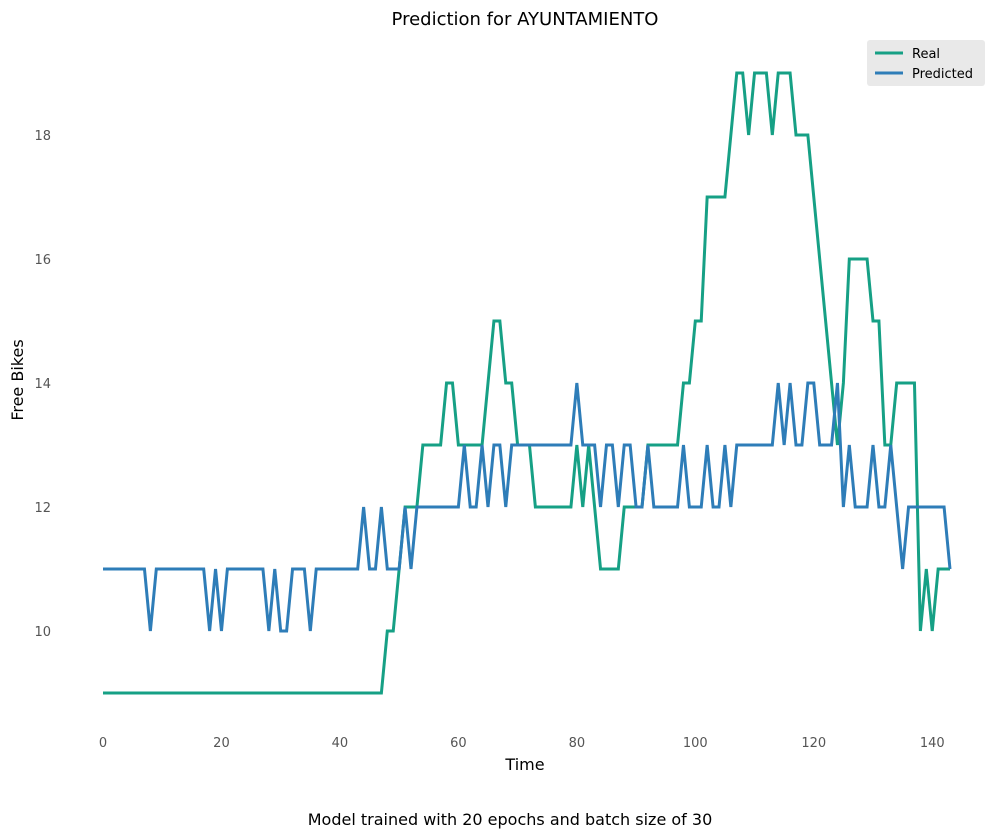 Image resolution: width=1004 pixels, height=839 pixels. I want to click on x-axis-ticks: 0 20 40 60 80 100 120 140, so click(522, 743).